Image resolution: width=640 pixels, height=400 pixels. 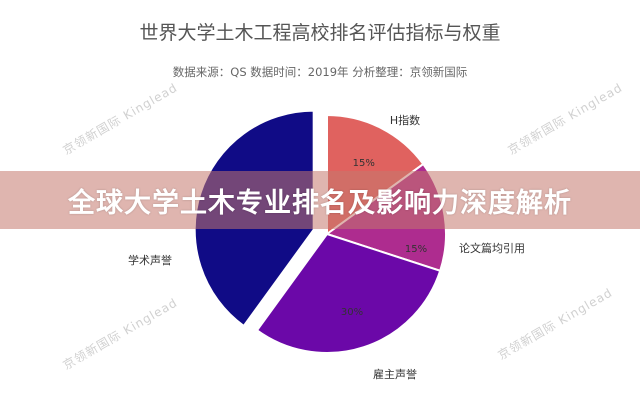 I want to click on chart-title: 世界大学土木工程高校排名评估指标与权重, so click(x=320, y=33).